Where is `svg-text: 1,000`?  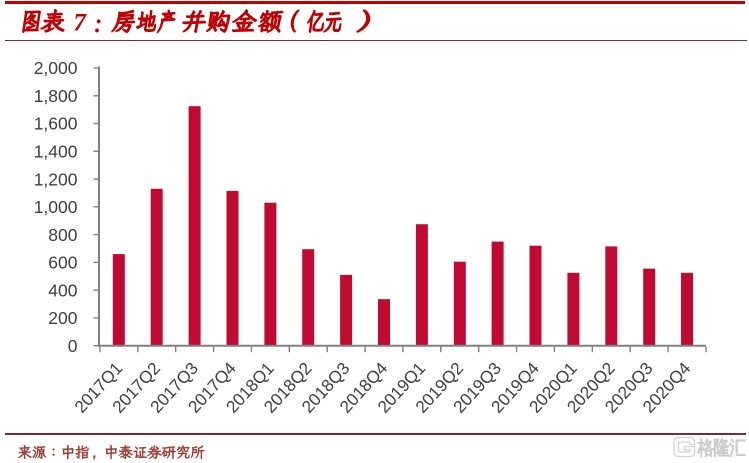 svg-text: 1,000 is located at coordinates (56, 207).